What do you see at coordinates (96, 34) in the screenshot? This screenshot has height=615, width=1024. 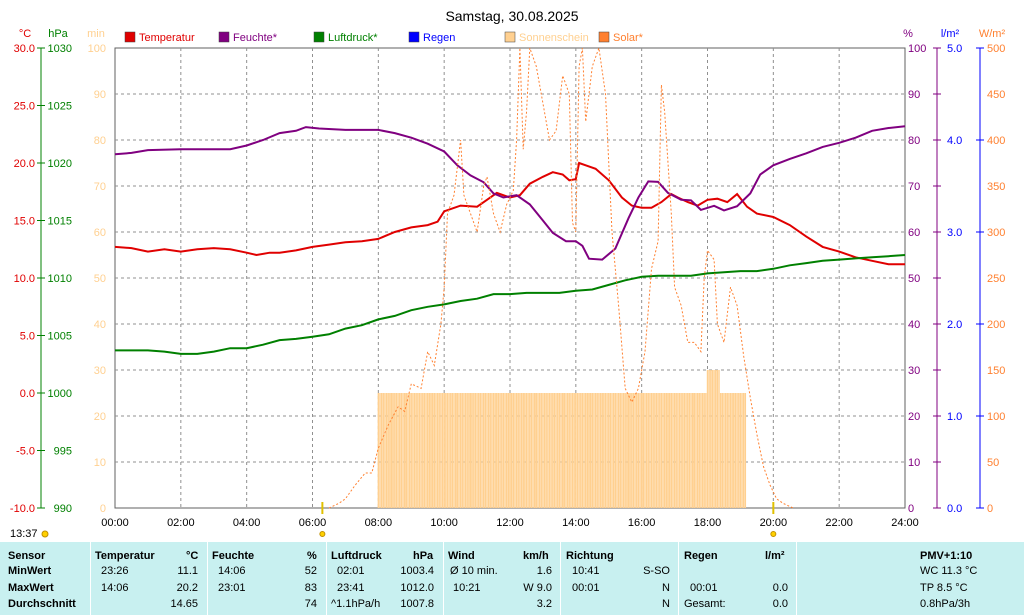 I see `axis-unit-minutes: min` at bounding box center [96, 34].